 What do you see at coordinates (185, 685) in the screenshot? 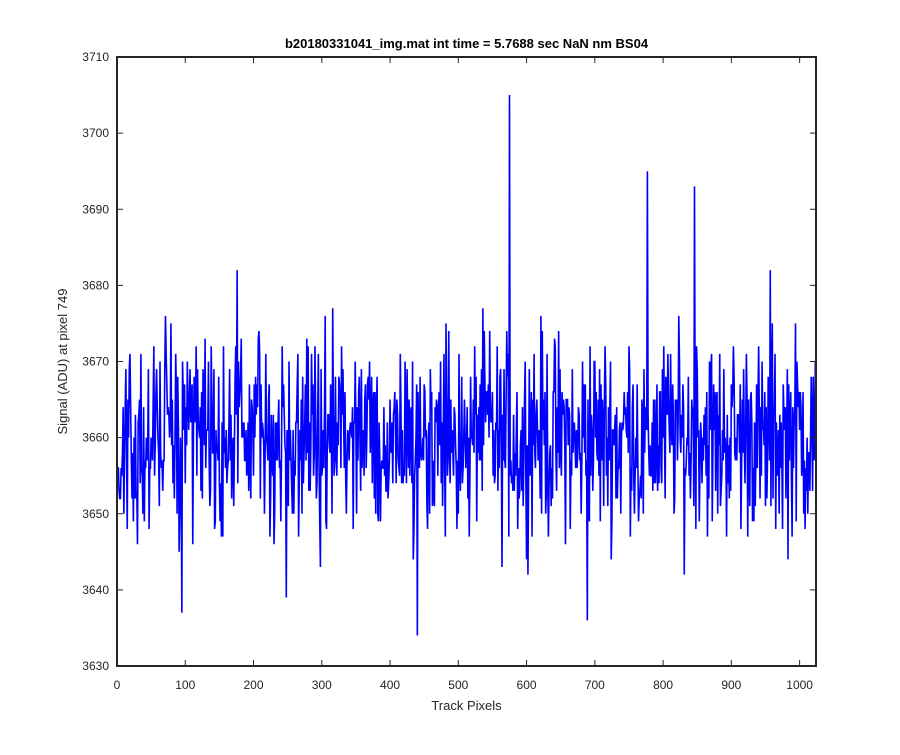
I see `x-tick-label: 100` at bounding box center [185, 685].